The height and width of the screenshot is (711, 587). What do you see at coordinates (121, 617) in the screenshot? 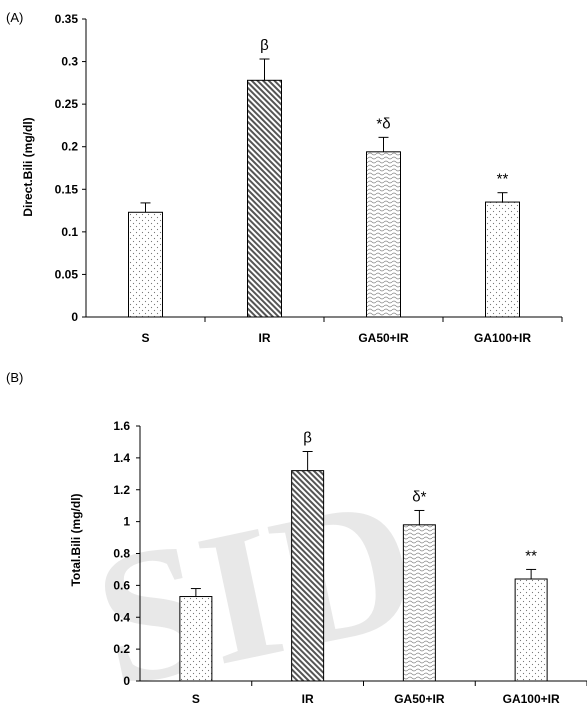
I see `y-tick-label: 0.4` at bounding box center [121, 617].